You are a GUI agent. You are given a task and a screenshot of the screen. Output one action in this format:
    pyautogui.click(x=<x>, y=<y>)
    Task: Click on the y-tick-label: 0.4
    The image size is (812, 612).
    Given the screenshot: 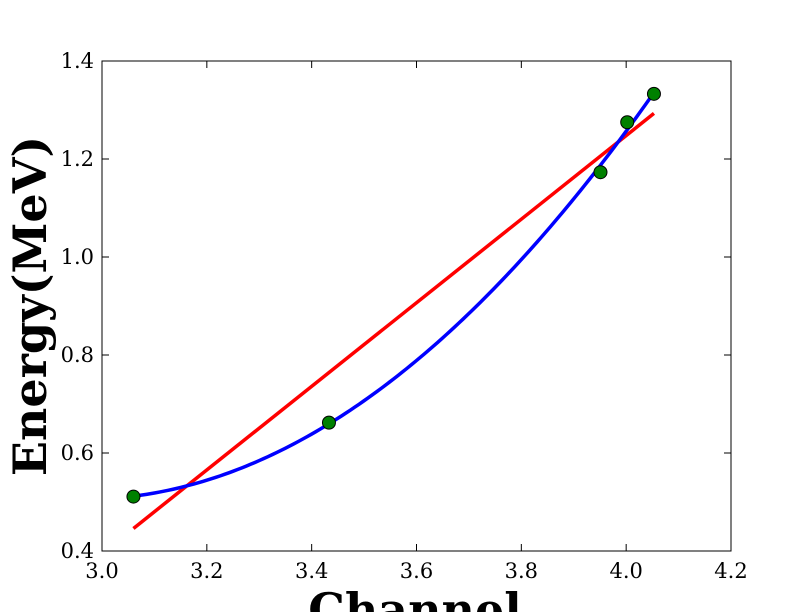 What is the action you would take?
    pyautogui.click(x=77, y=551)
    